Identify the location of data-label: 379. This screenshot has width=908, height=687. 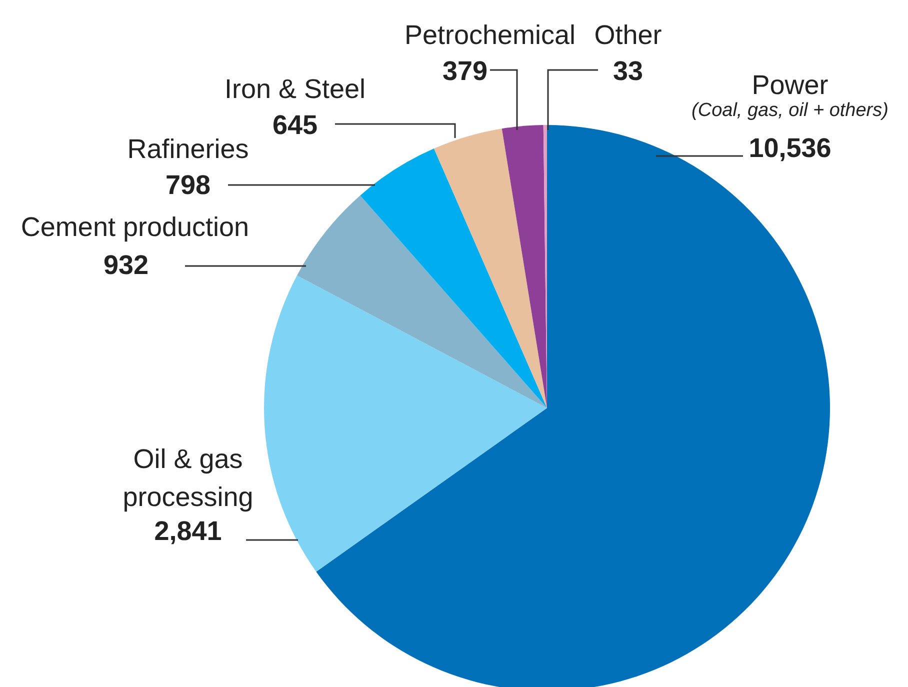
(465, 71).